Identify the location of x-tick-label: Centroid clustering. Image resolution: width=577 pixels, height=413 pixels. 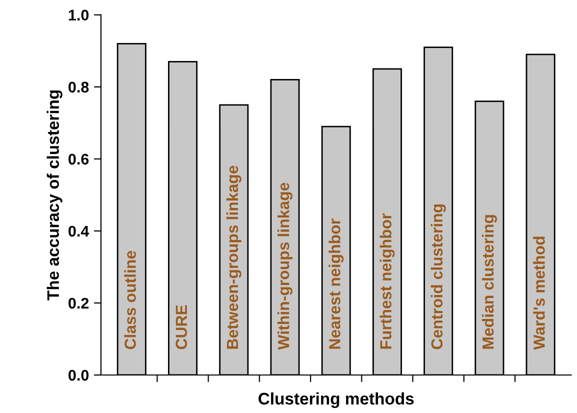
(438, 277).